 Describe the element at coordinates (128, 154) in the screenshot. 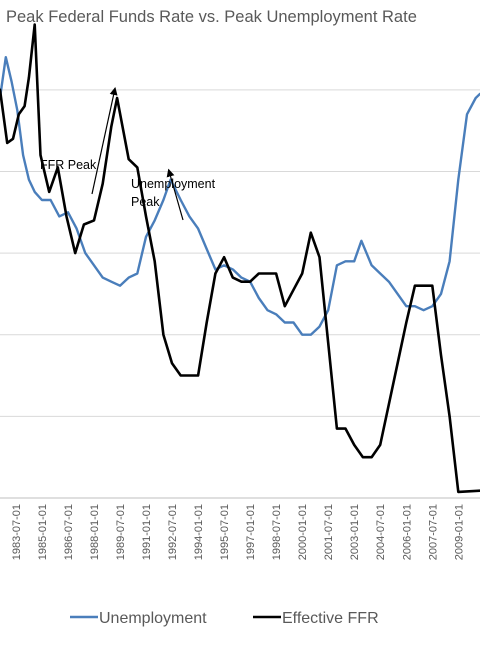

I see `annotations: FFR PeakUnemploymentPeak` at that location.